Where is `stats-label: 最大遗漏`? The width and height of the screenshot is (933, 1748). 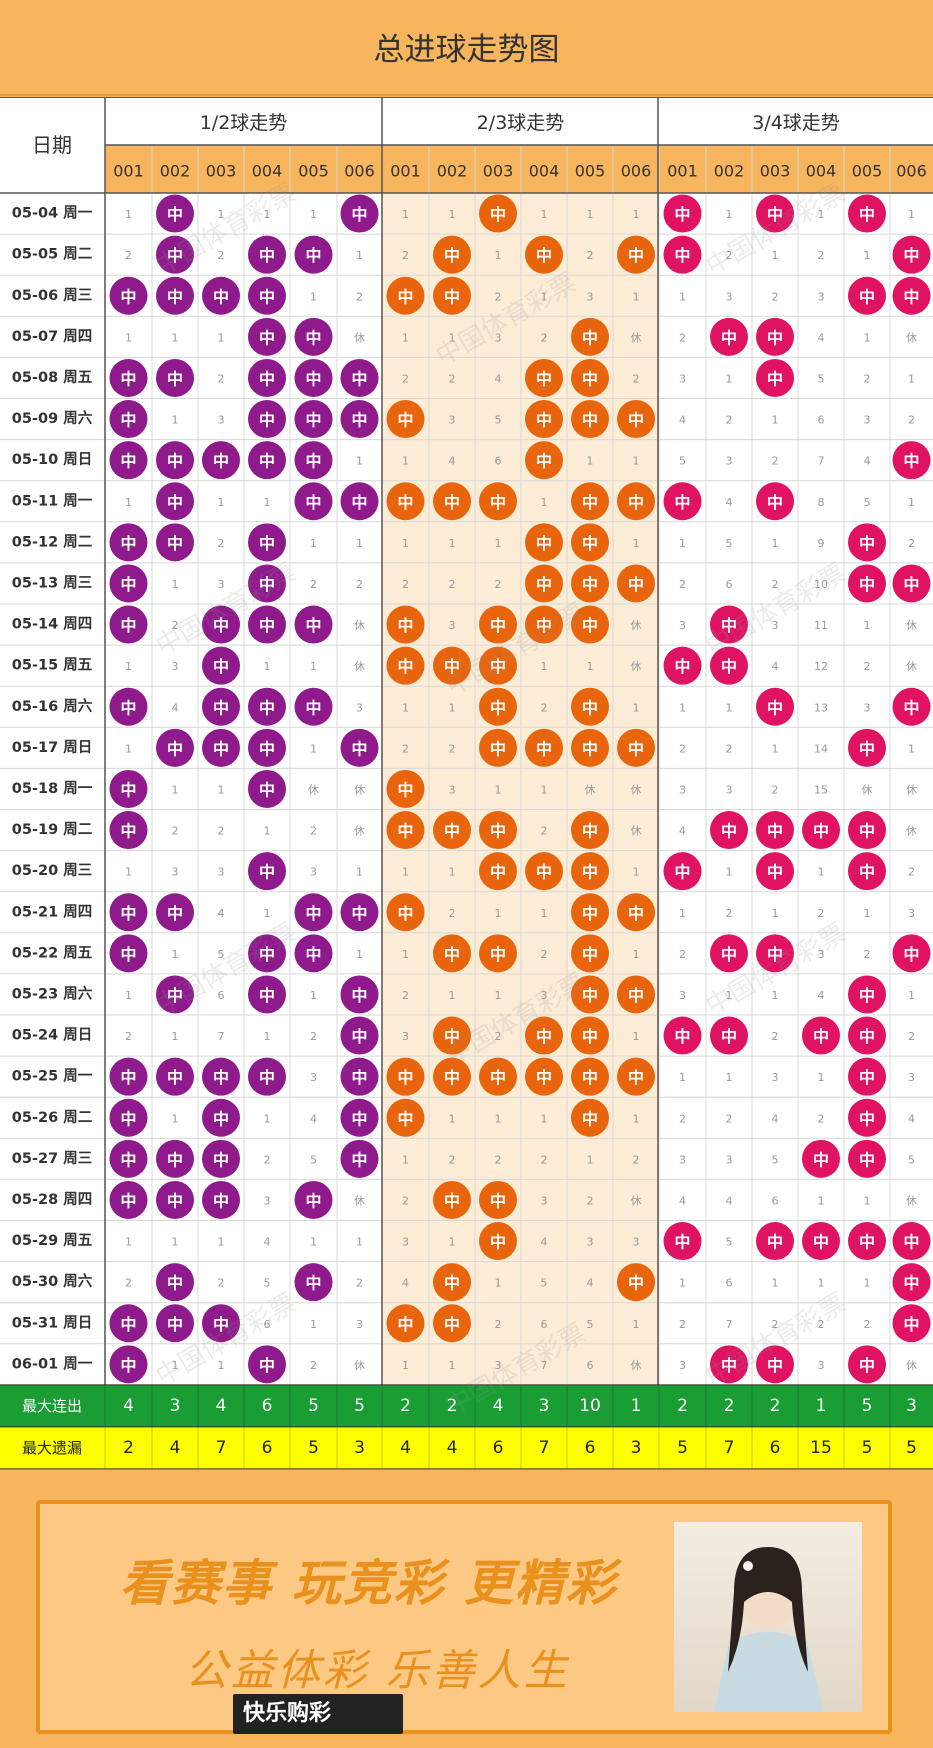
stats-label: 最大遗漏 is located at coordinates (52, 1448).